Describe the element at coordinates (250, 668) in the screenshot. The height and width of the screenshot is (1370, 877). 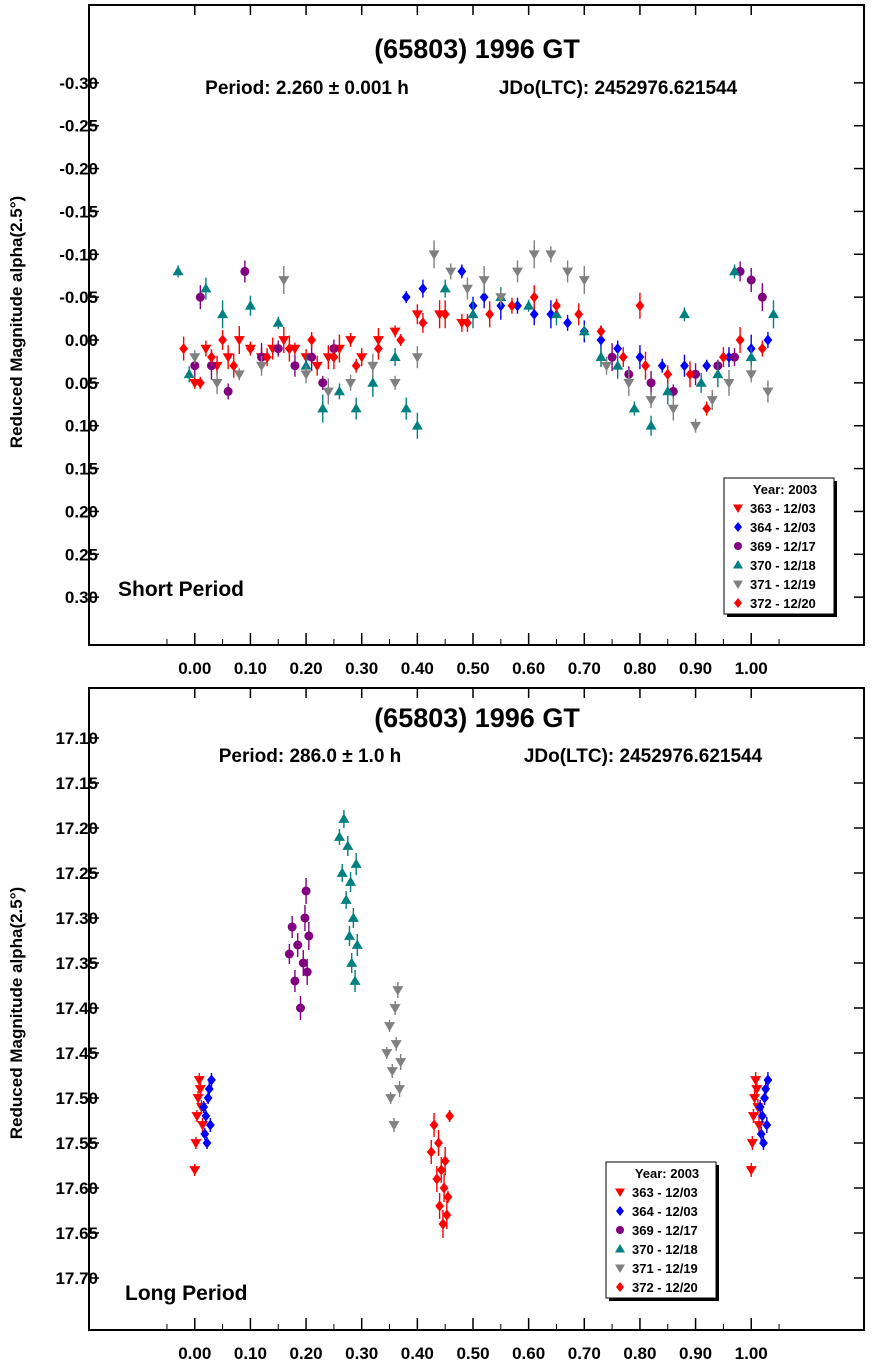
I see `x-tick-label: 0.10` at that location.